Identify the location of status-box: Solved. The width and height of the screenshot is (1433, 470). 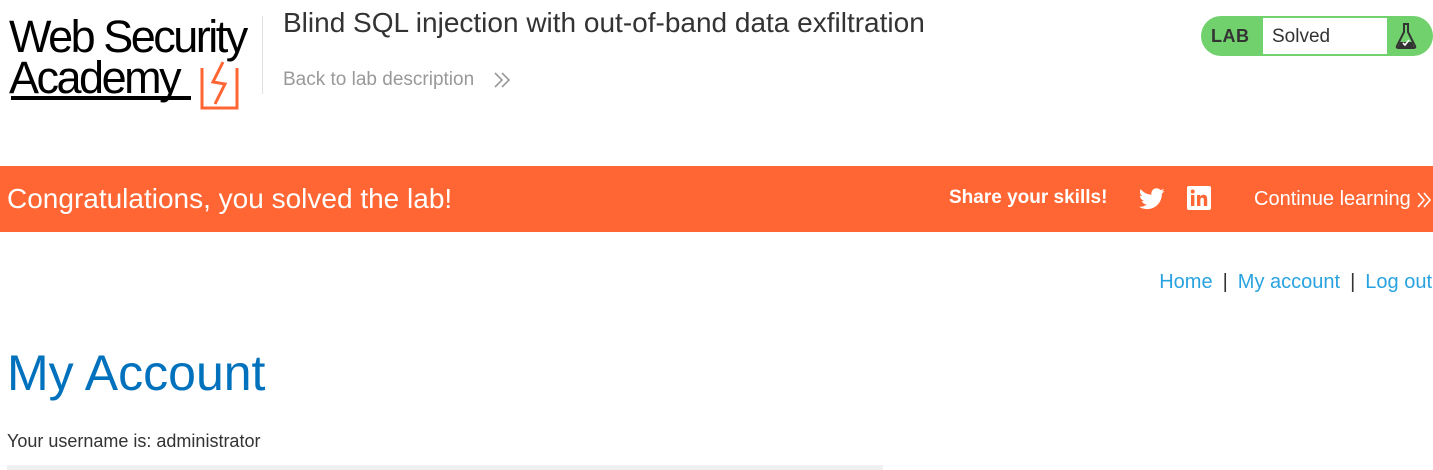
(1325, 36).